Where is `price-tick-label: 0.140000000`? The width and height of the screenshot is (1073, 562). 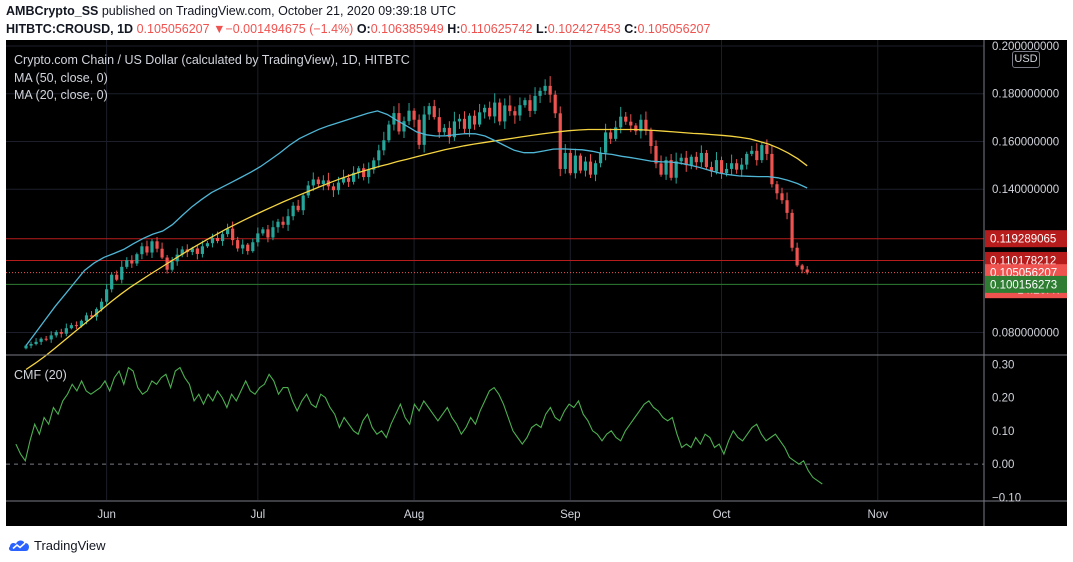
price-tick-label: 0.140000000 is located at coordinates (1025, 190).